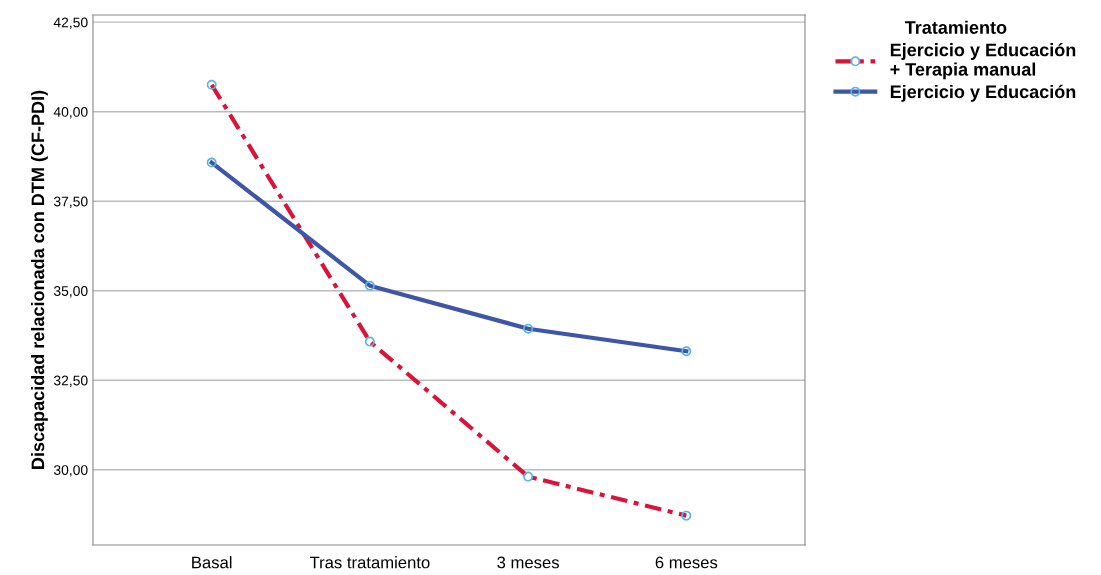 The width and height of the screenshot is (1101, 575). Describe the element at coordinates (70, 202) in the screenshot. I see `y-tick-label: 37,50` at that location.